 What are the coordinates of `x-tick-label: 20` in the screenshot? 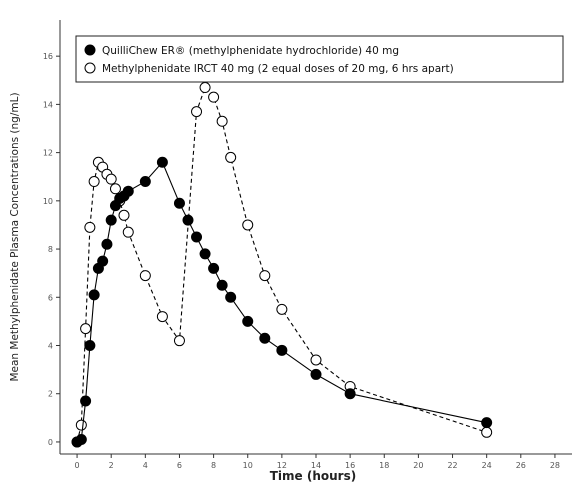 It's located at (418, 465).